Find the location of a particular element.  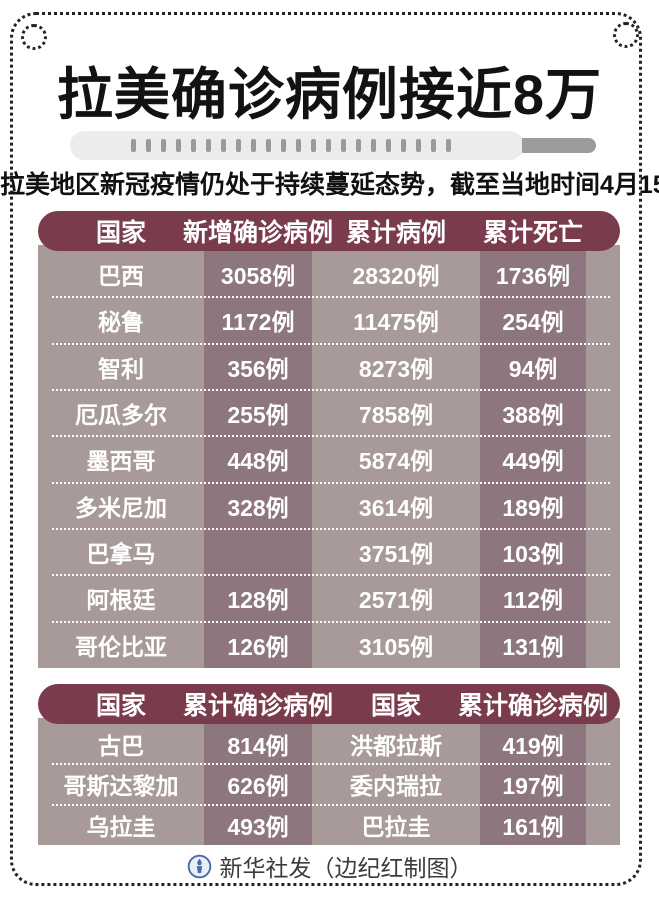

column-header: 新增确诊病例 is located at coordinates (258, 233).